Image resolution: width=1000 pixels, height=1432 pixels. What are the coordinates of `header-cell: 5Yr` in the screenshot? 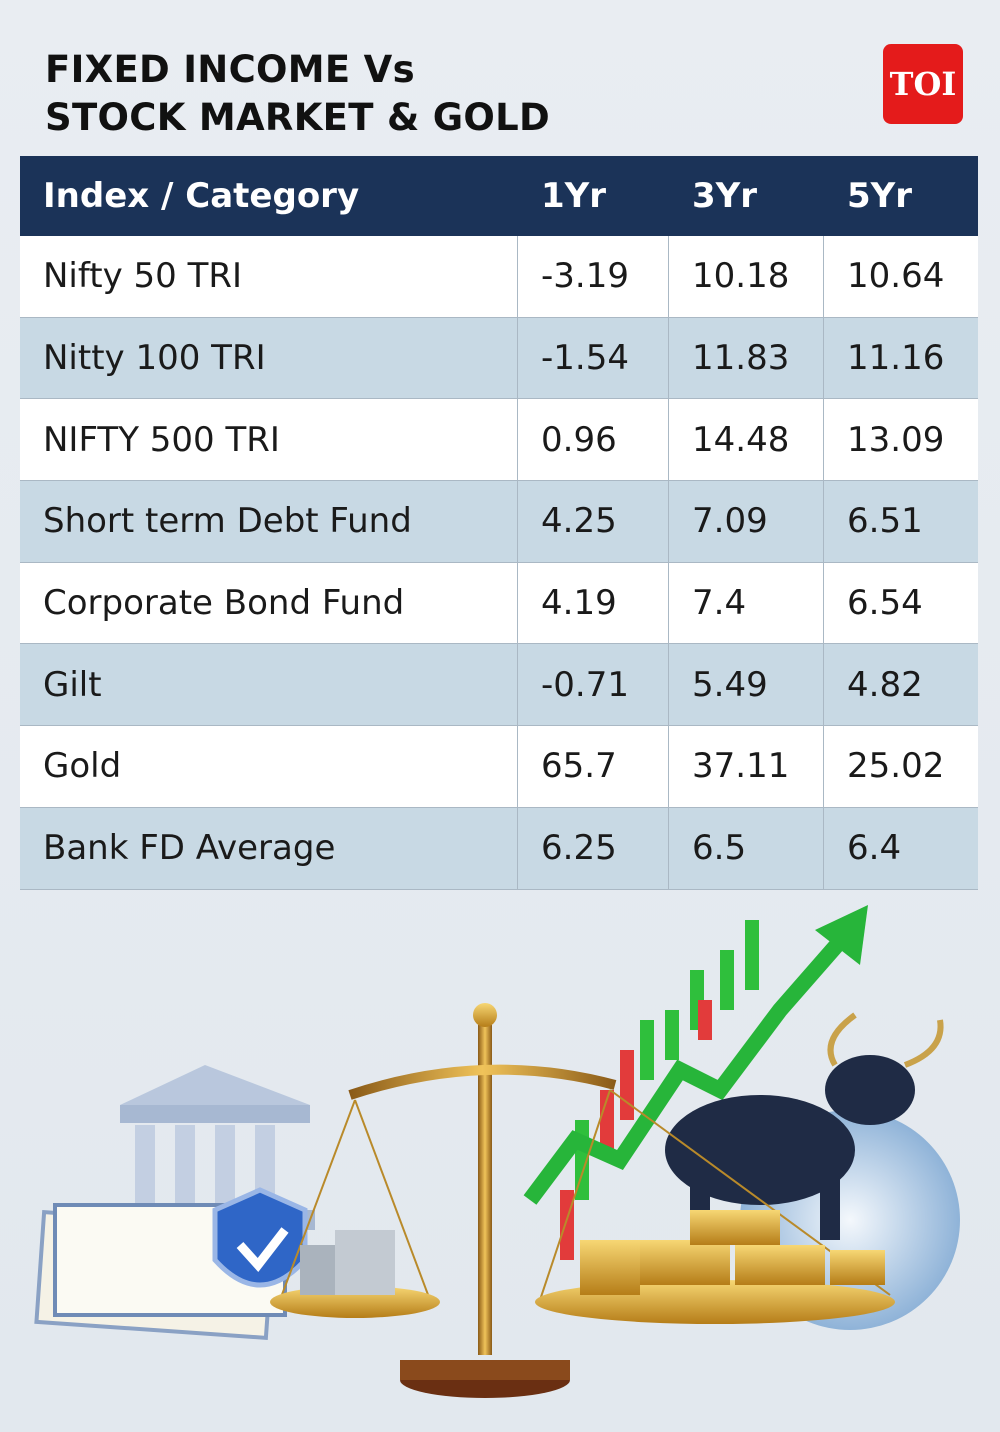 It's located at (880, 196).